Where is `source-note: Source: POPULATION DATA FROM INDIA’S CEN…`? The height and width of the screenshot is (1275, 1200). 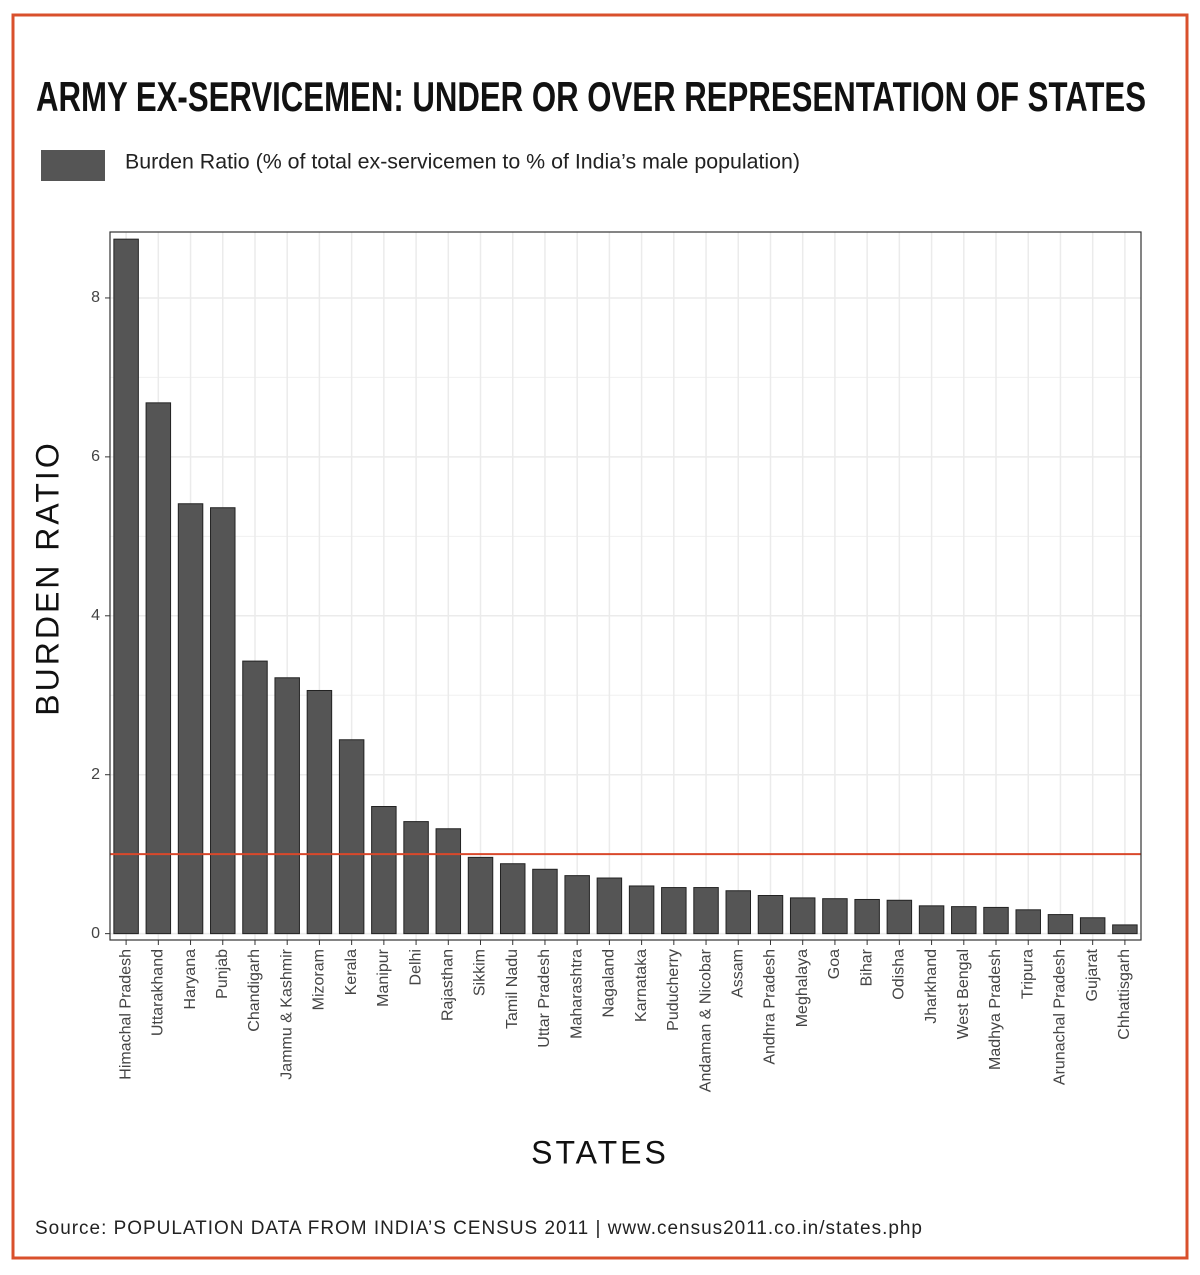
source-note: Source: POPULATION DATA FROM INDIA’S CEN… is located at coordinates (479, 1228).